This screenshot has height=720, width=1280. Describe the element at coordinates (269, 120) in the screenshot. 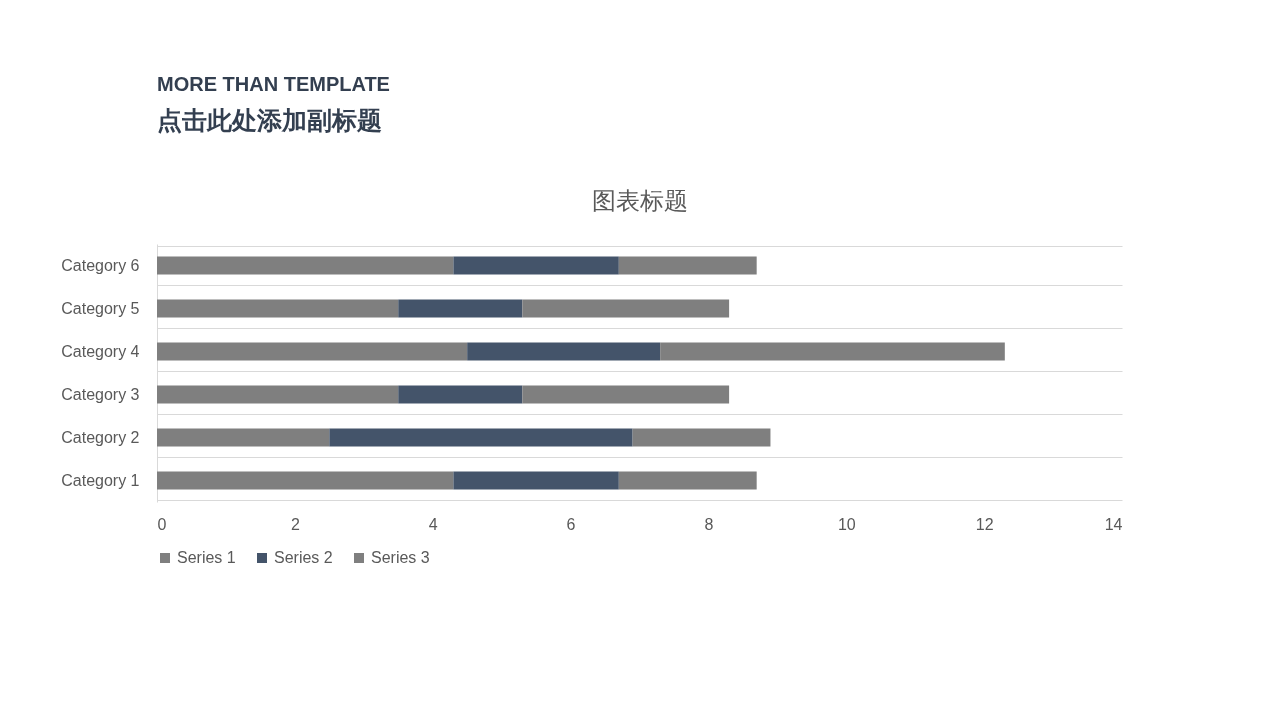

I see `text: 点击此处添加副标题` at that location.